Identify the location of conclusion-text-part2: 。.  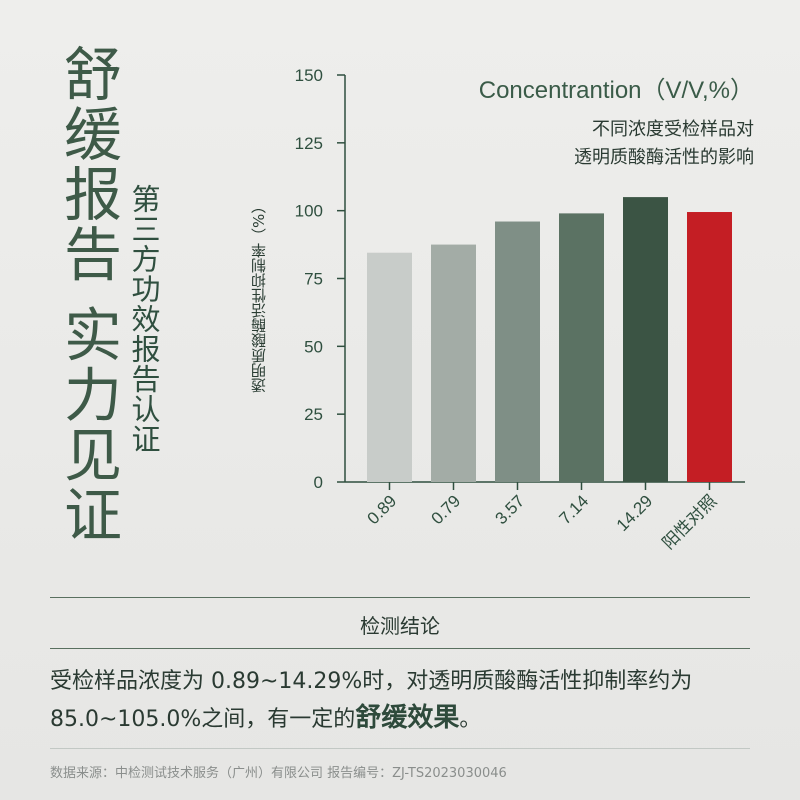
(470, 719).